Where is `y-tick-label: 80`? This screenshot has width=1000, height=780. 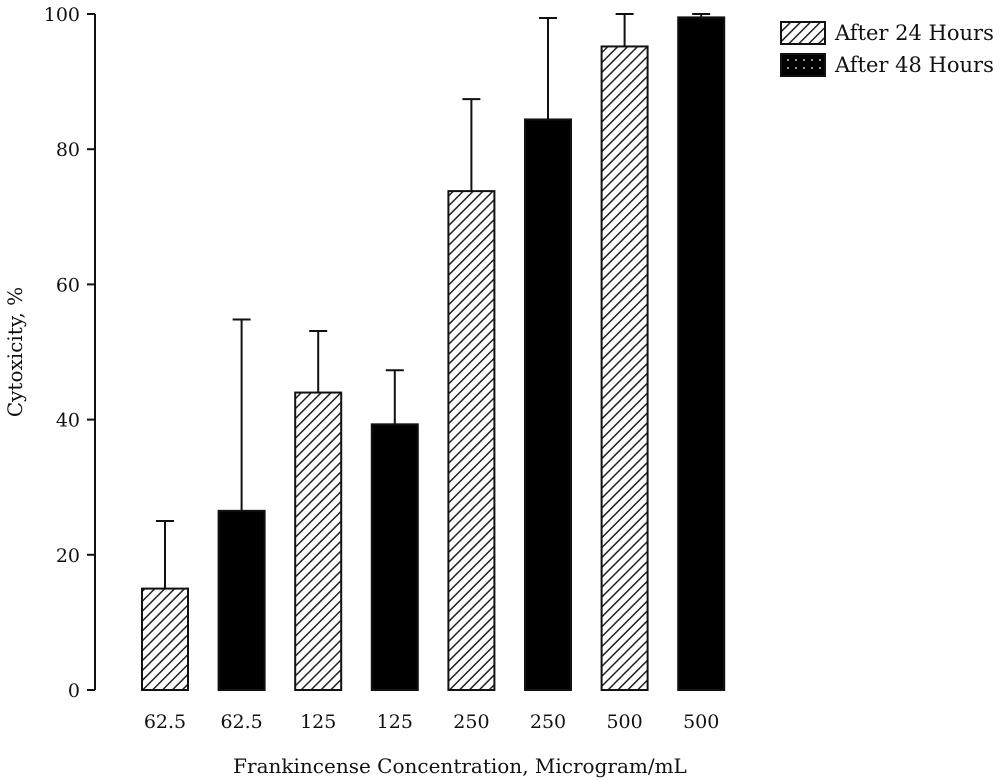 y-tick-label: 80 is located at coordinates (68, 150).